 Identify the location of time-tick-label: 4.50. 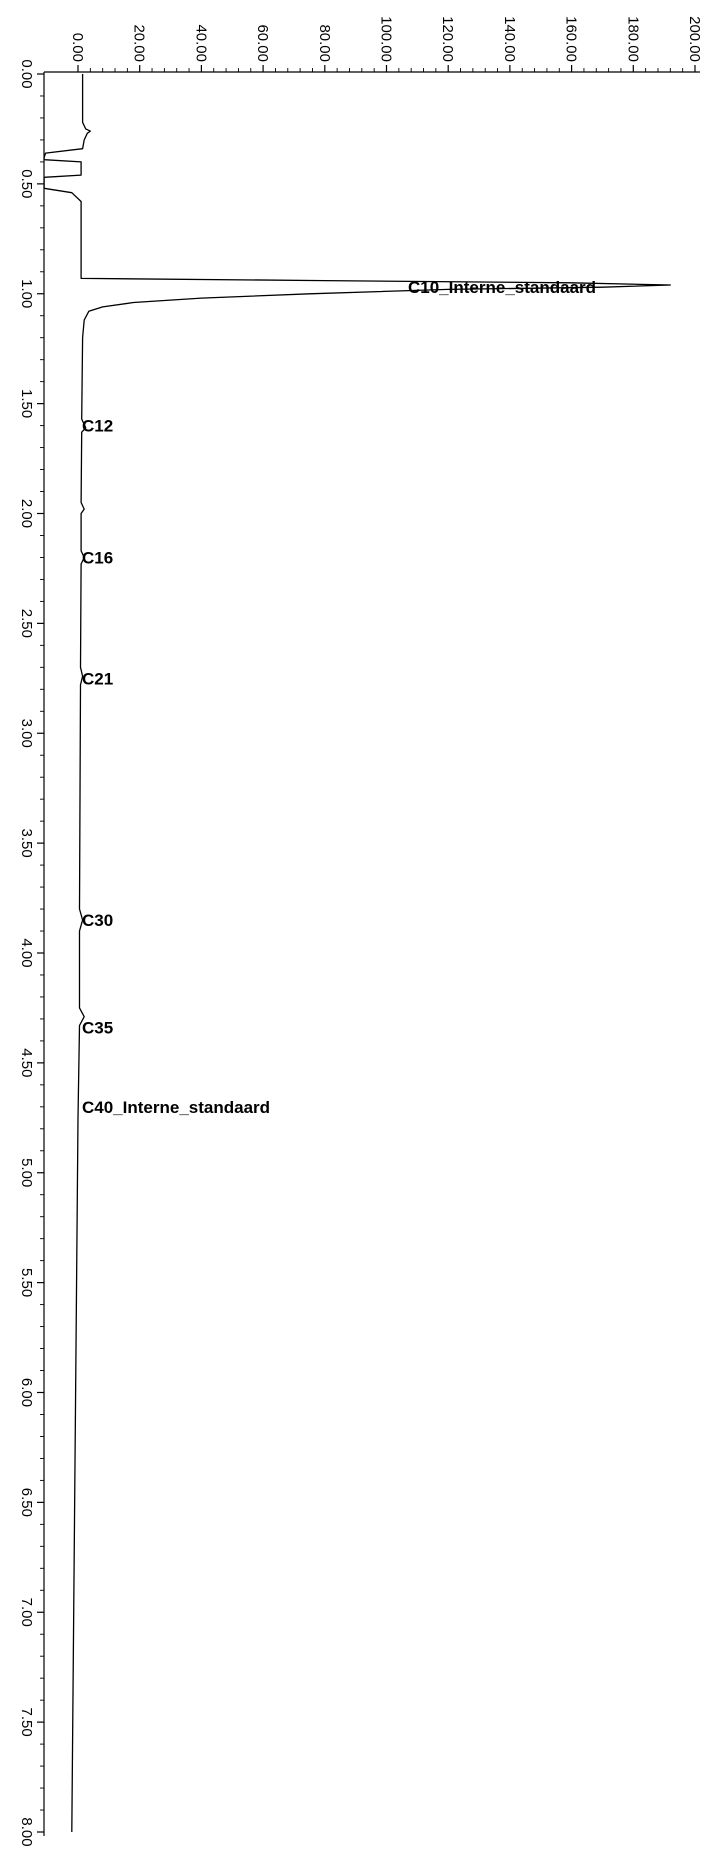
(26, 1062).